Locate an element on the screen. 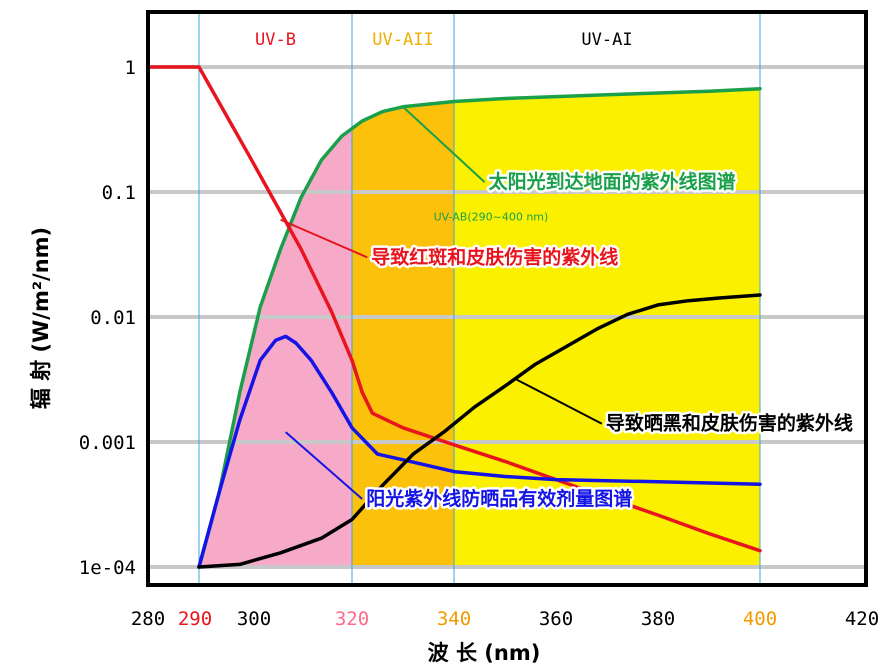 This screenshot has width=890, height=669. callout-label-3: 阳光紫外线防晒品有效剂量图谱 is located at coordinates (499, 498).